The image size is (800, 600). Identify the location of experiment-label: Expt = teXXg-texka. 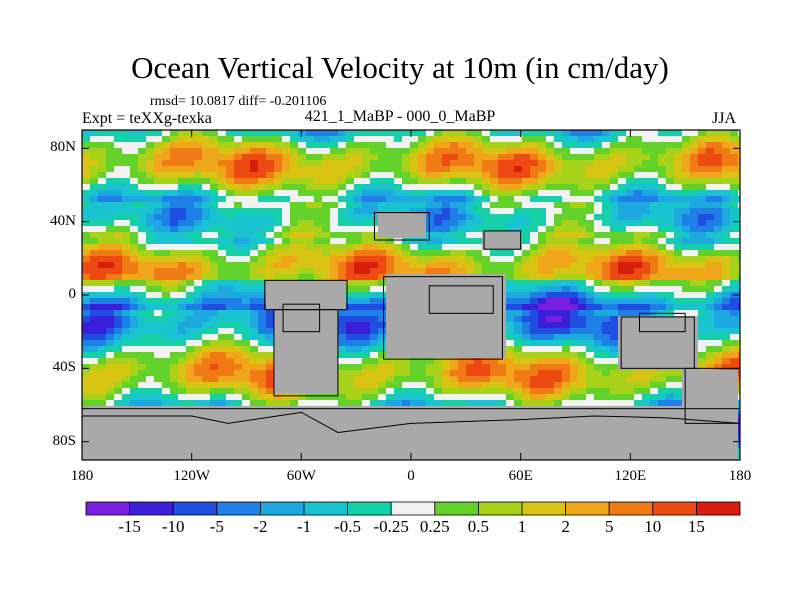
(147, 118).